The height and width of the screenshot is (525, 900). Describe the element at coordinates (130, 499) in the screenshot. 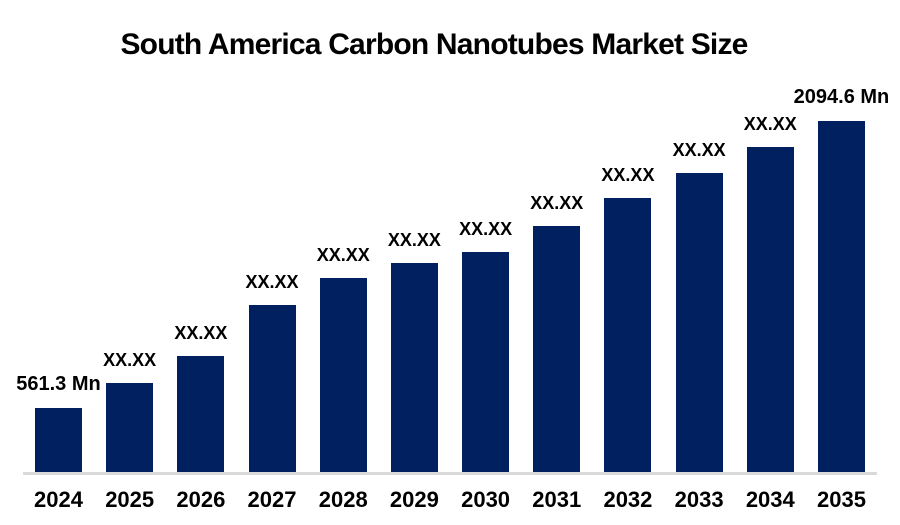

I see `x-tick-2025: 2025` at that location.